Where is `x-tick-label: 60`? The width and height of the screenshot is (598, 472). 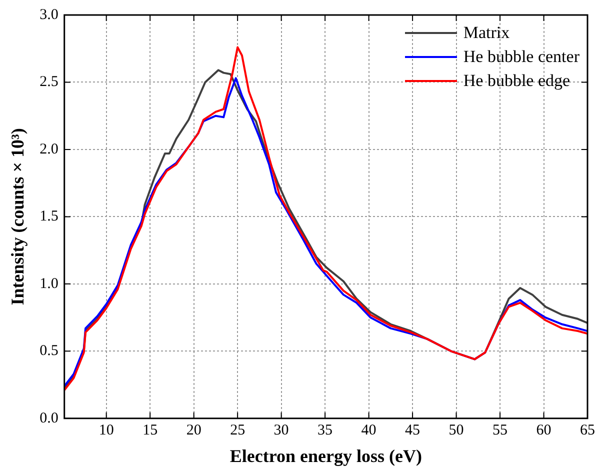
x-tick-label: 60 is located at coordinates (544, 430).